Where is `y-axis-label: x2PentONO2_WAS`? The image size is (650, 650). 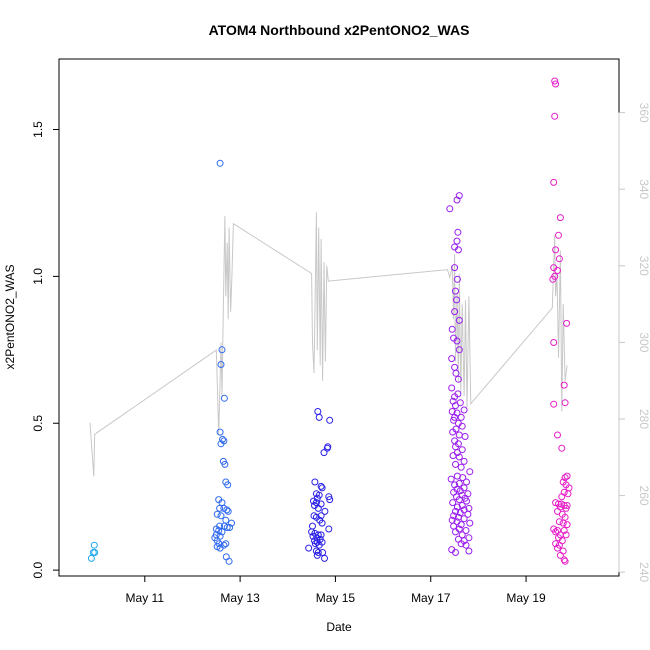
y-axis-label: x2PentONO2_WAS is located at coordinates (10, 317).